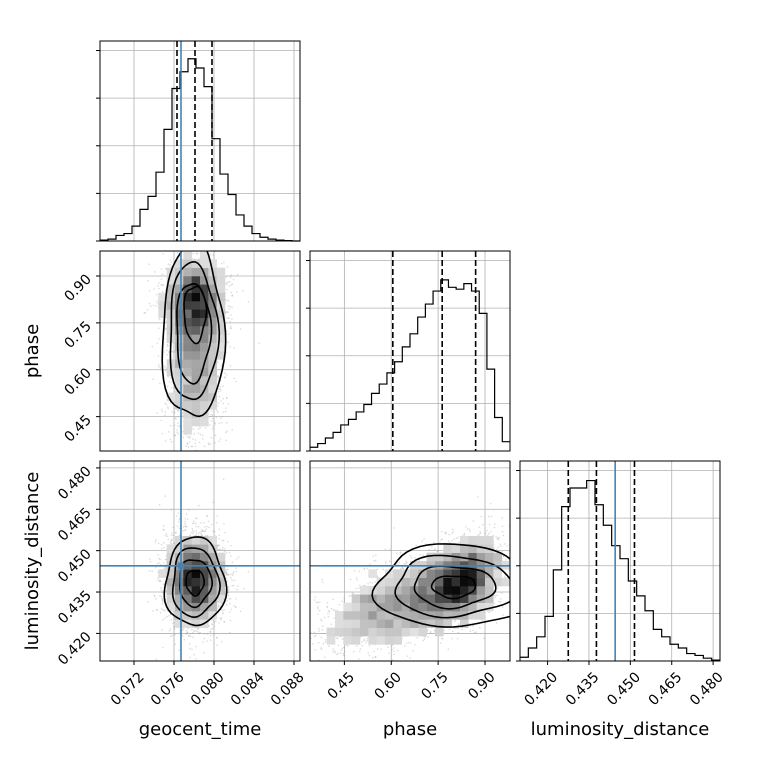 This screenshot has height=760, width=760. Describe the element at coordinates (194, 334) in the screenshot. I see `contours` at that location.